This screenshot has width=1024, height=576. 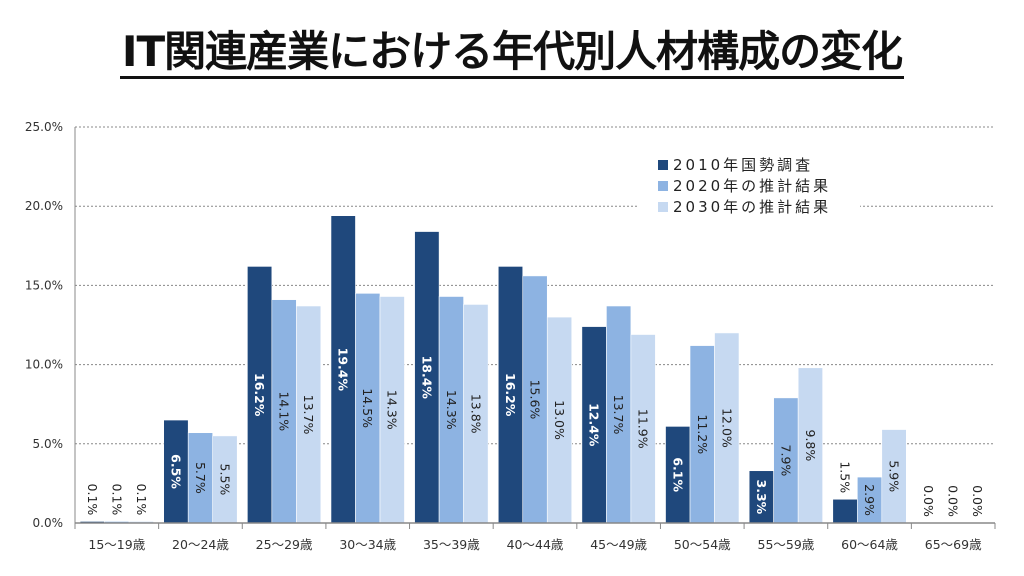 I want to click on y-tick-label: 10.0%, so click(x=44, y=365).